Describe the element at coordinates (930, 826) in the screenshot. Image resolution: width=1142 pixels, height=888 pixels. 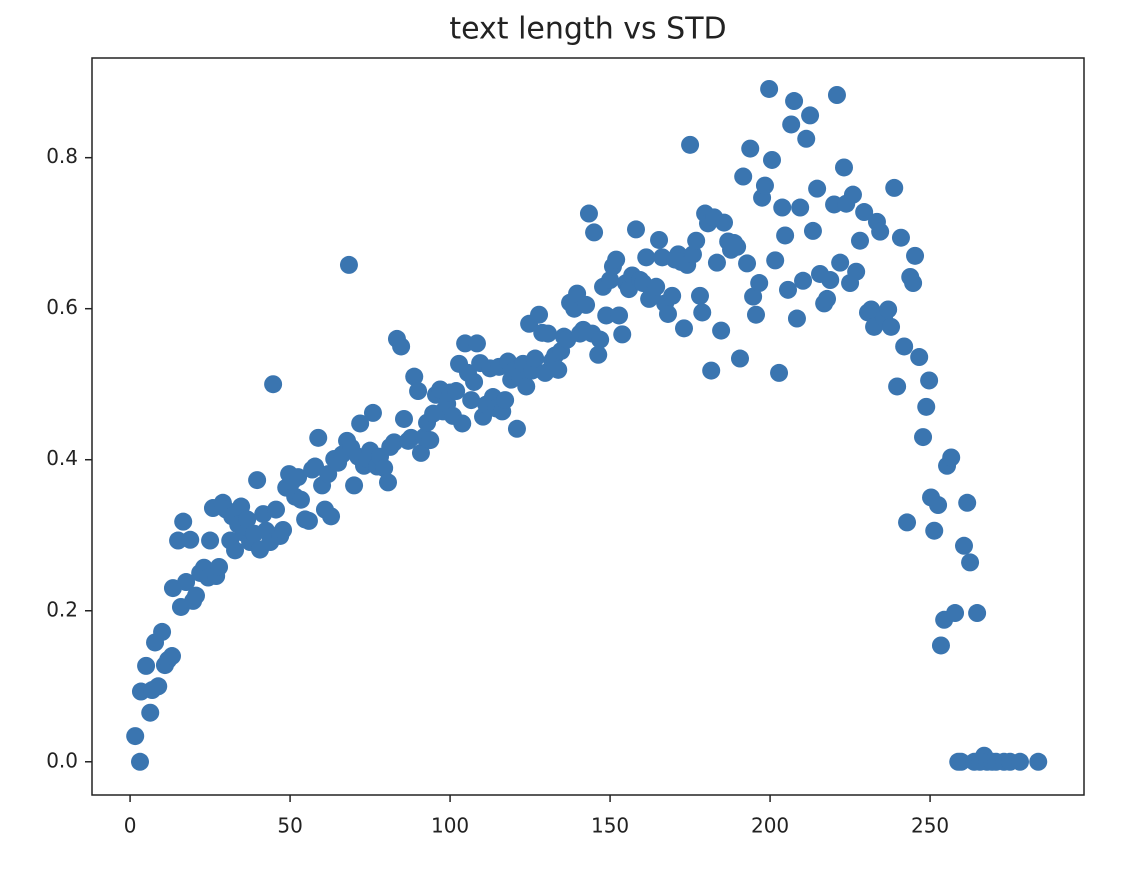
I see `x-tick-label: 250` at that location.